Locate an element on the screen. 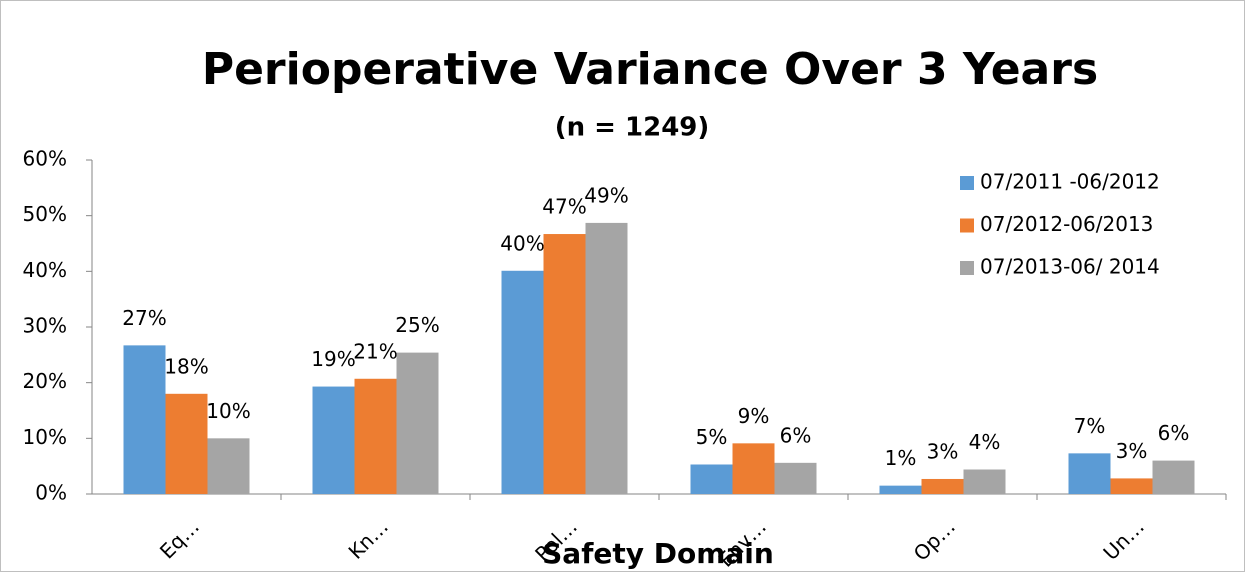 The width and height of the screenshot is (1246, 573). y-tick-label: 60% is located at coordinates (45, 159).